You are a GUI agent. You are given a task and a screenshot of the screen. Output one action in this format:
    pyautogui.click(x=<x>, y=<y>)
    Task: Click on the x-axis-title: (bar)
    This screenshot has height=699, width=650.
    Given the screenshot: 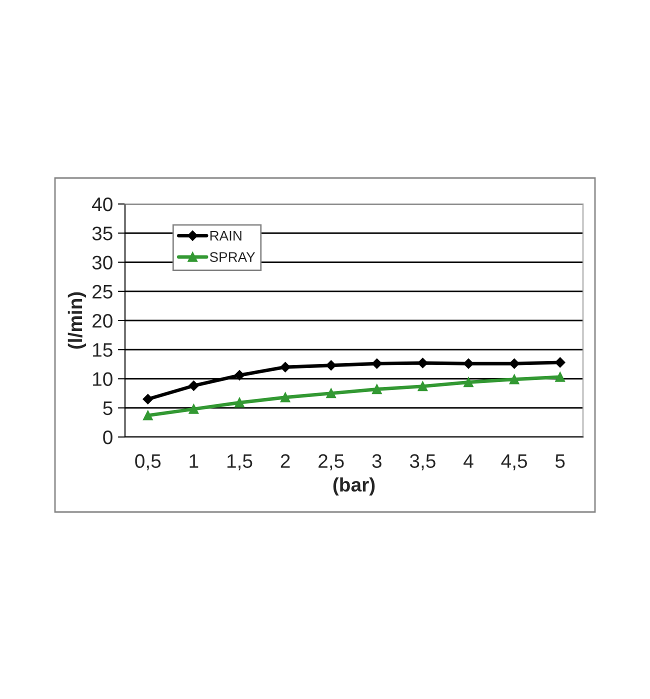 What is the action you would take?
    pyautogui.click(x=354, y=486)
    